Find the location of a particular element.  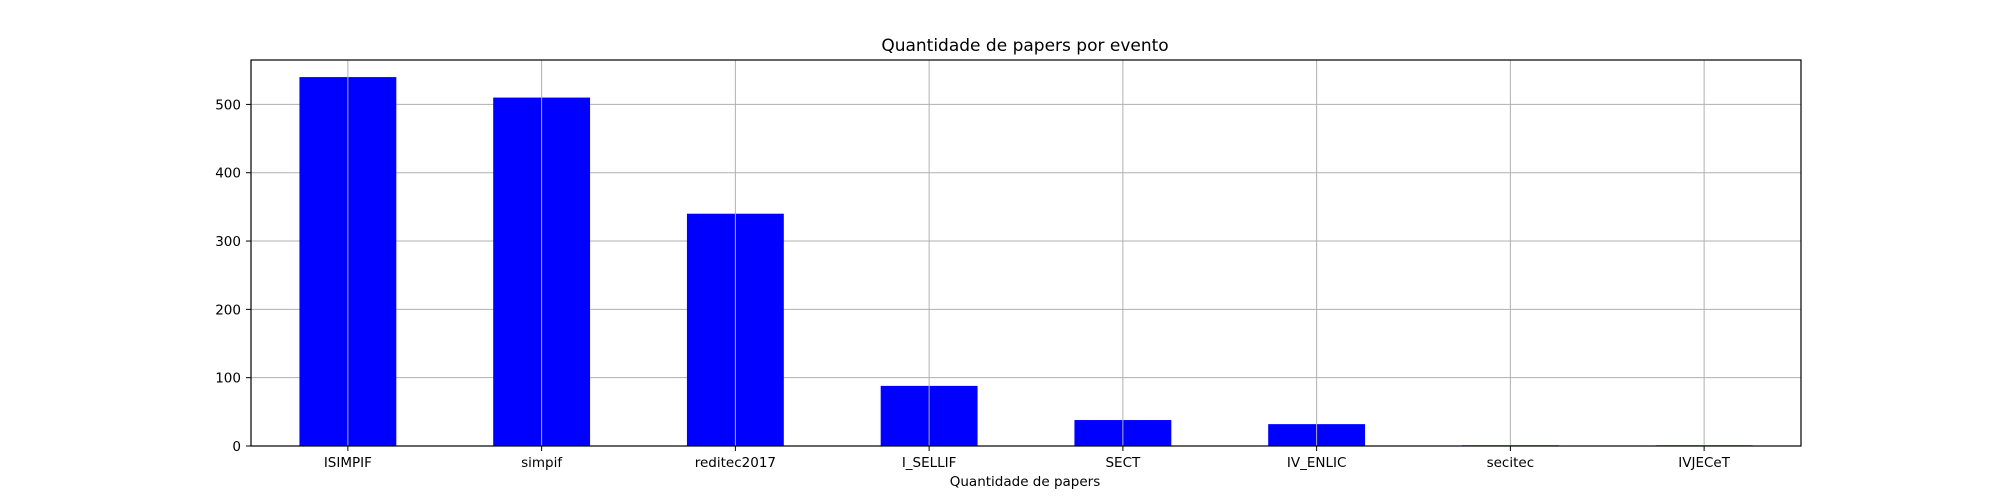

x-tick-label: I_SELLIF is located at coordinates (929, 463).